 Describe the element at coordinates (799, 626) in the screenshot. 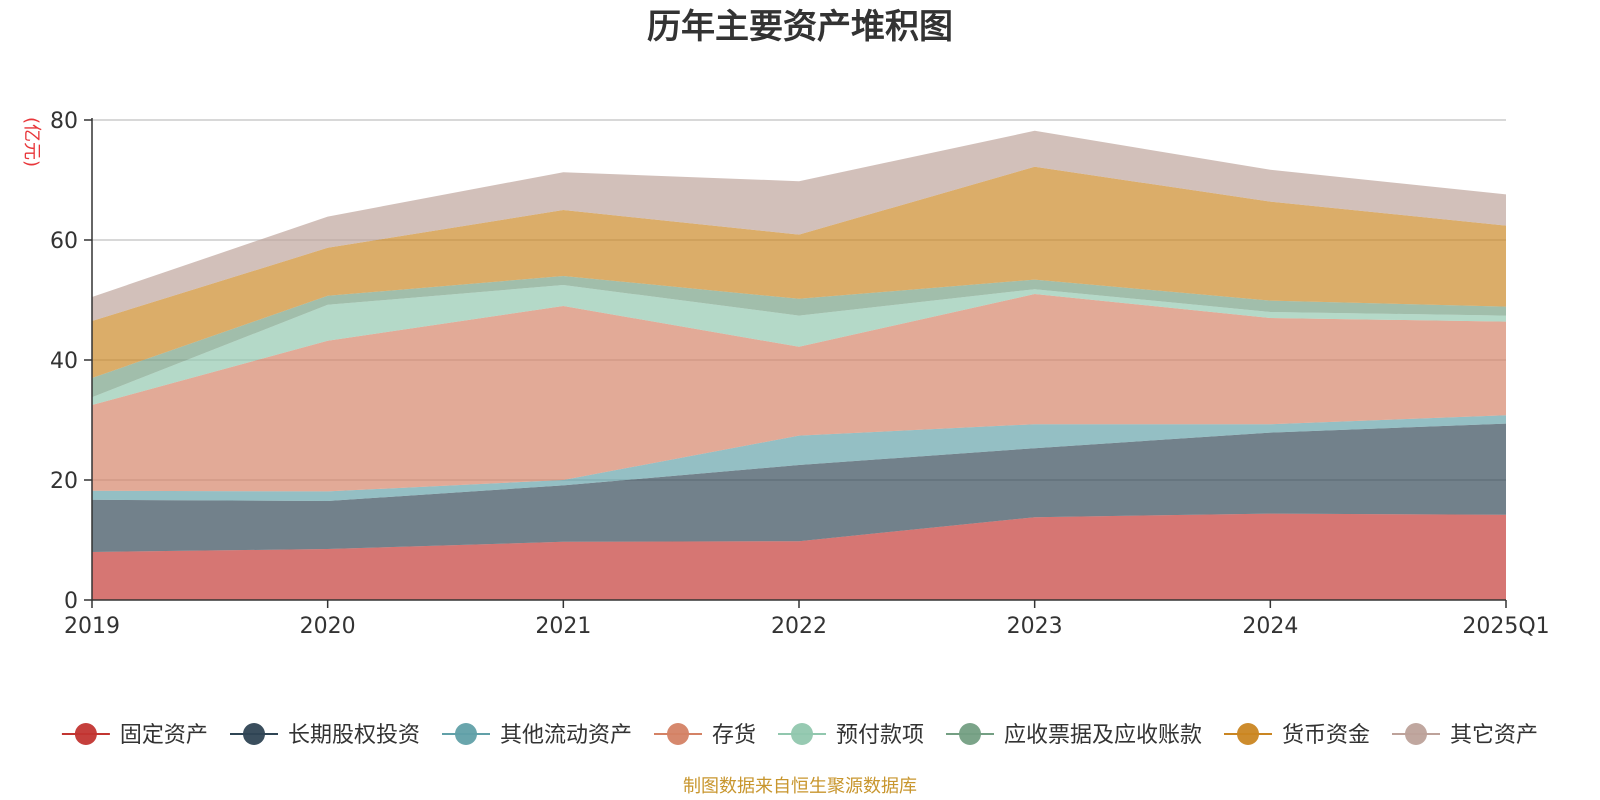

I see `x-tick-label: 2022` at that location.